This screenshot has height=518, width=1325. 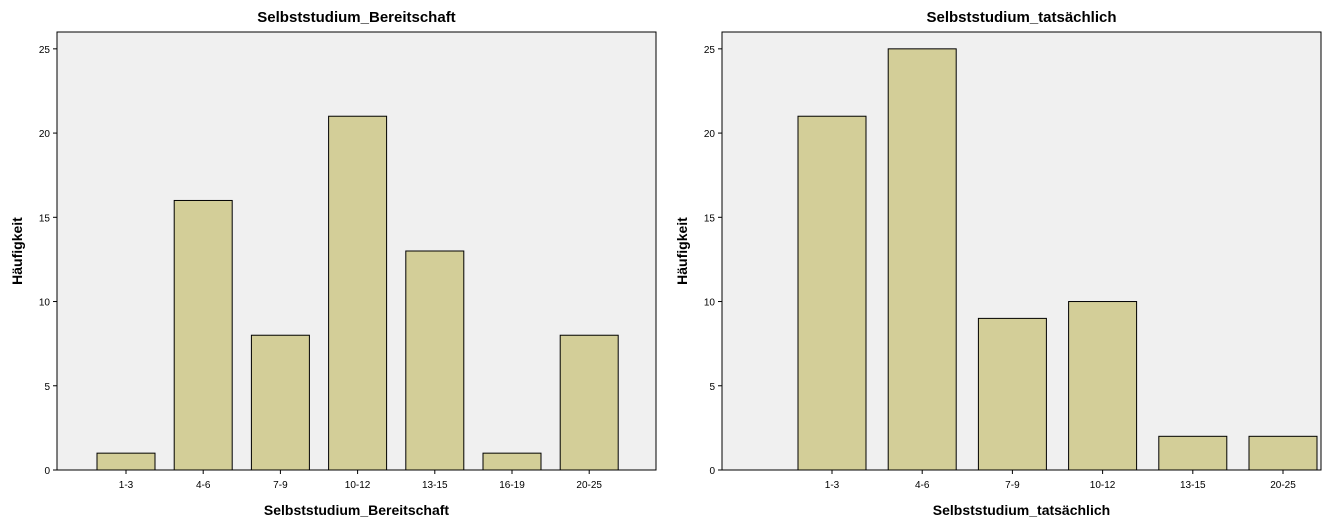 What do you see at coordinates (1021, 17) in the screenshot?
I see `chart-title: Selbststudium_tatsächlich` at bounding box center [1021, 17].